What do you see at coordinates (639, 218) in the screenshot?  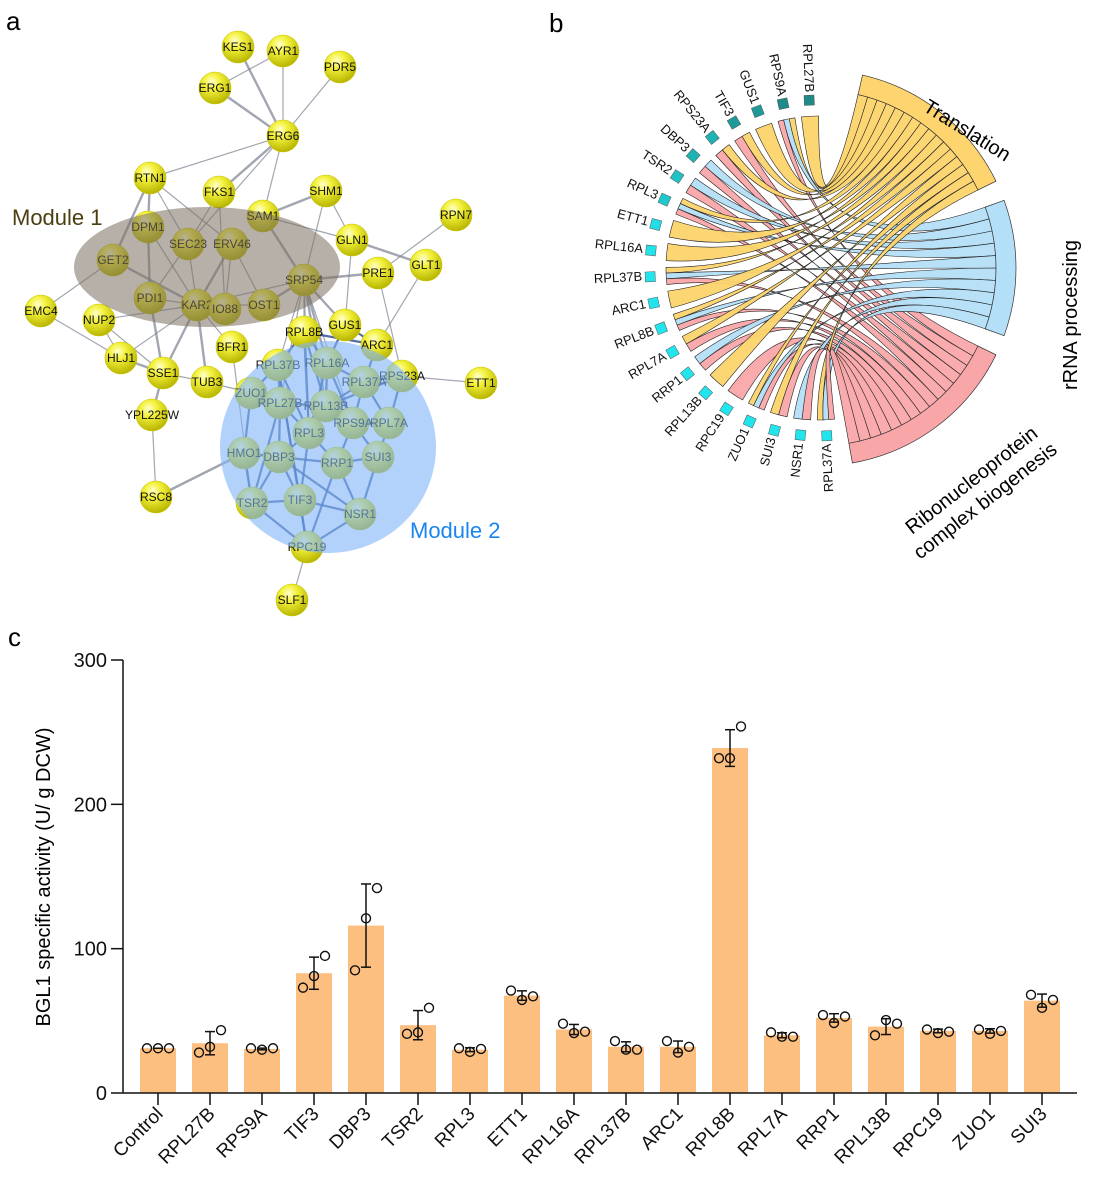 I see `gene-item: ETT1` at bounding box center [639, 218].